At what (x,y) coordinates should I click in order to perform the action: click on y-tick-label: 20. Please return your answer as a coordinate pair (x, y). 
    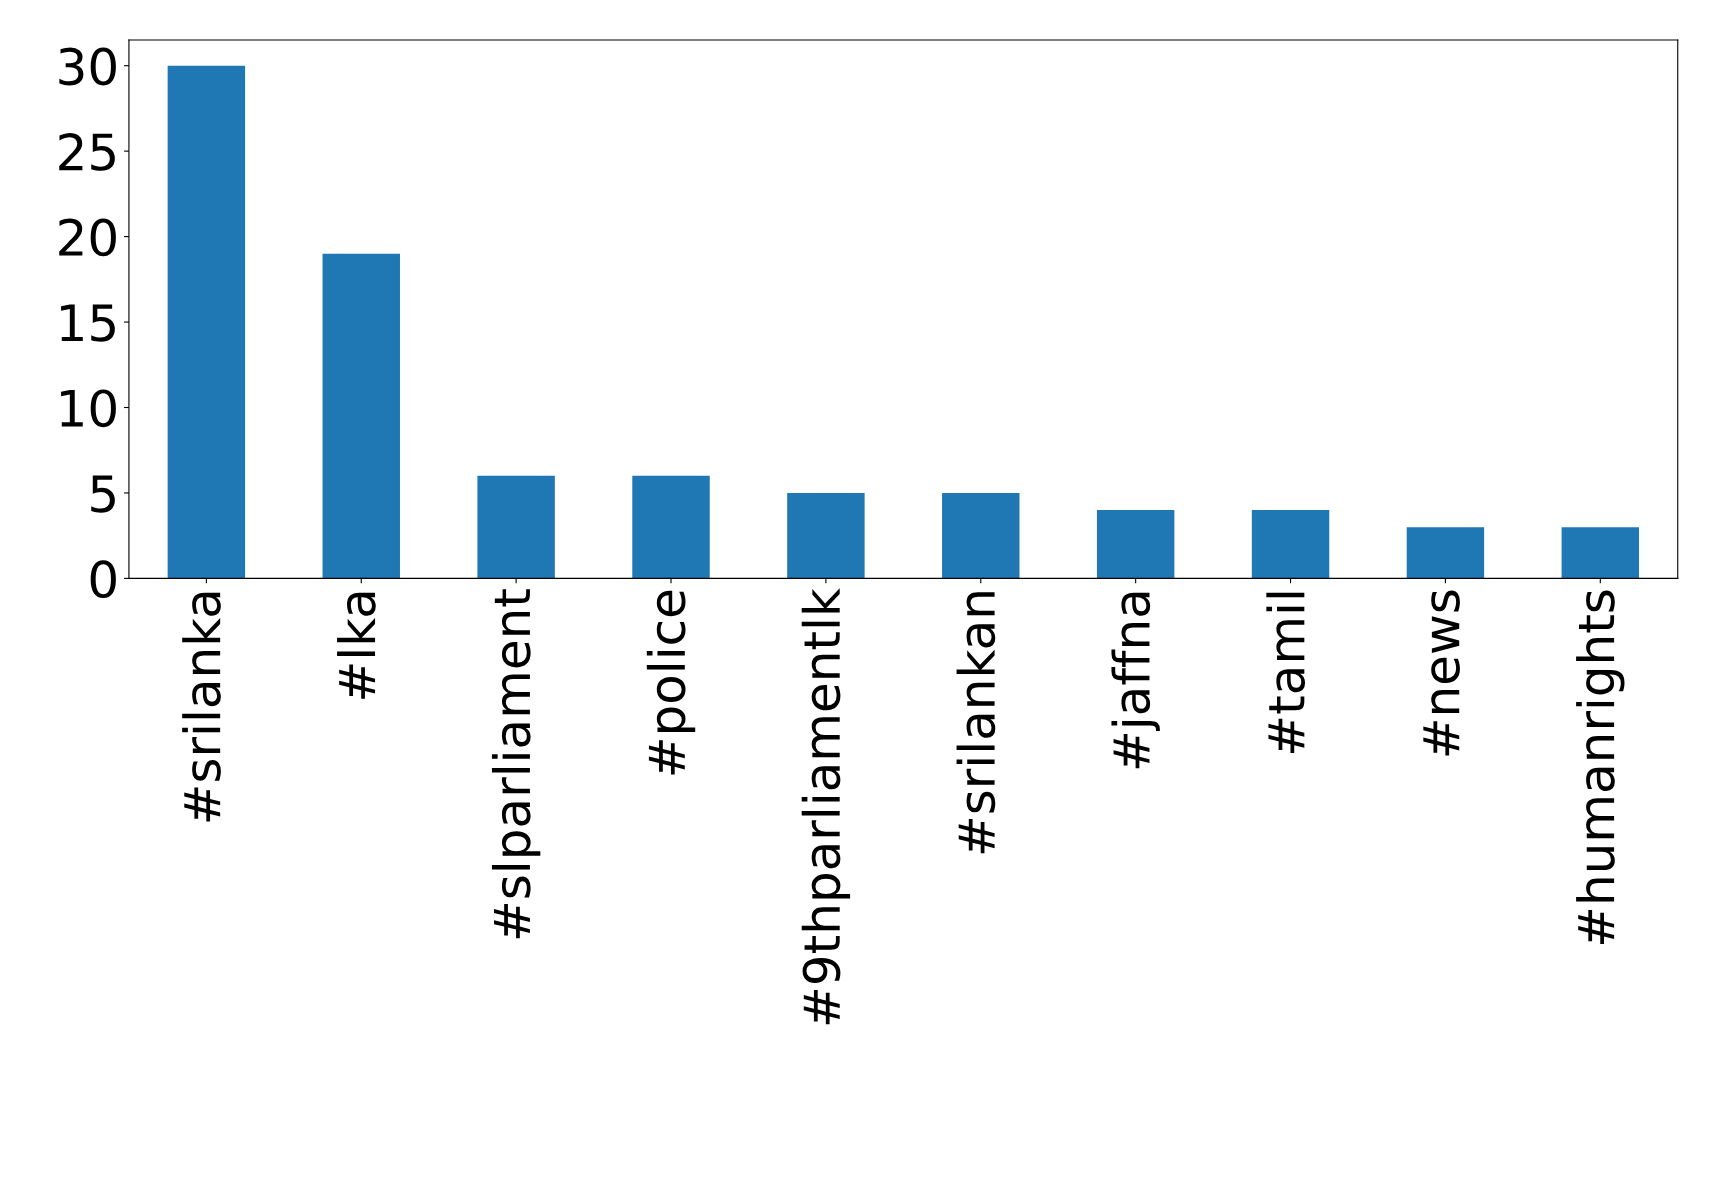
    Looking at the image, I should click on (87, 237).